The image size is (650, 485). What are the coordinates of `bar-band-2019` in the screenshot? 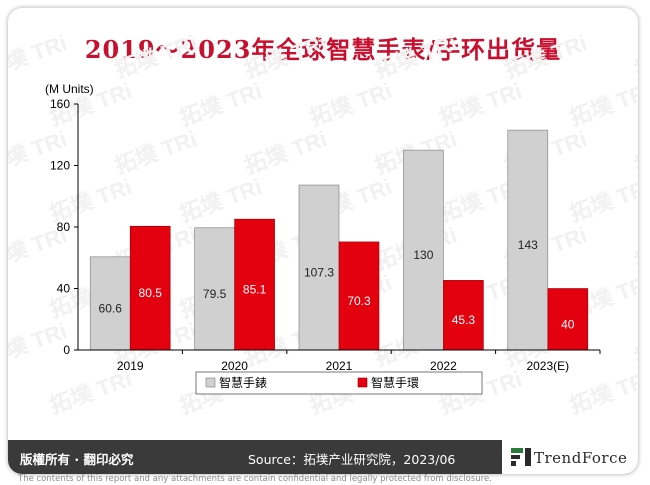 It's located at (150, 288).